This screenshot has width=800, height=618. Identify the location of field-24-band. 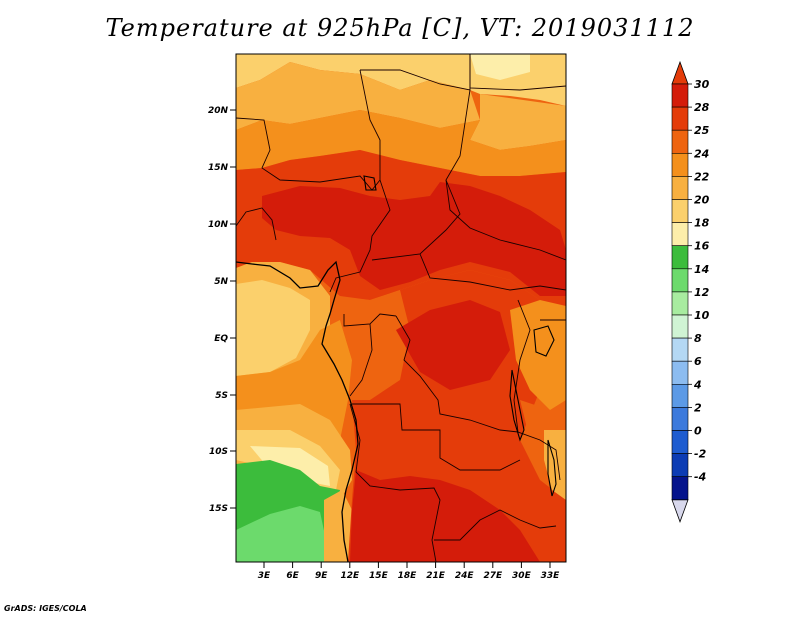
(401, 143).